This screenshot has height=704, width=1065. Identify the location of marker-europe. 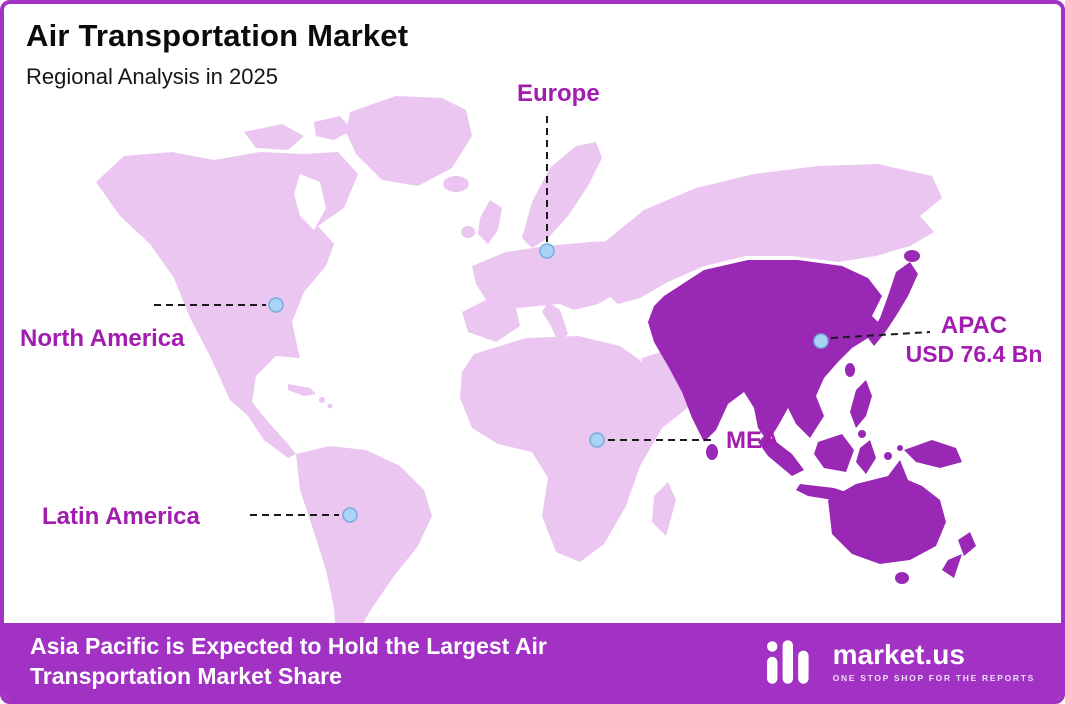
(547, 251).